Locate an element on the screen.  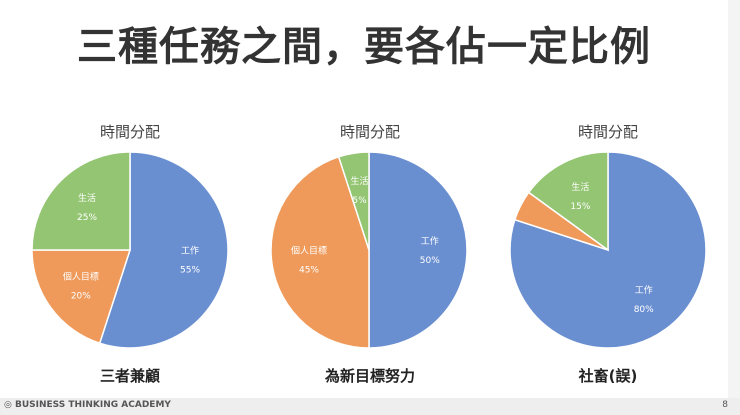
pie-pct-1-1: 55% is located at coordinates (190, 271).